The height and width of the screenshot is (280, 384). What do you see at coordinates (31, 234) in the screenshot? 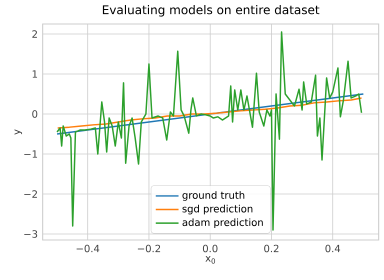
I see `y-tick-label: −3` at bounding box center [31, 234].